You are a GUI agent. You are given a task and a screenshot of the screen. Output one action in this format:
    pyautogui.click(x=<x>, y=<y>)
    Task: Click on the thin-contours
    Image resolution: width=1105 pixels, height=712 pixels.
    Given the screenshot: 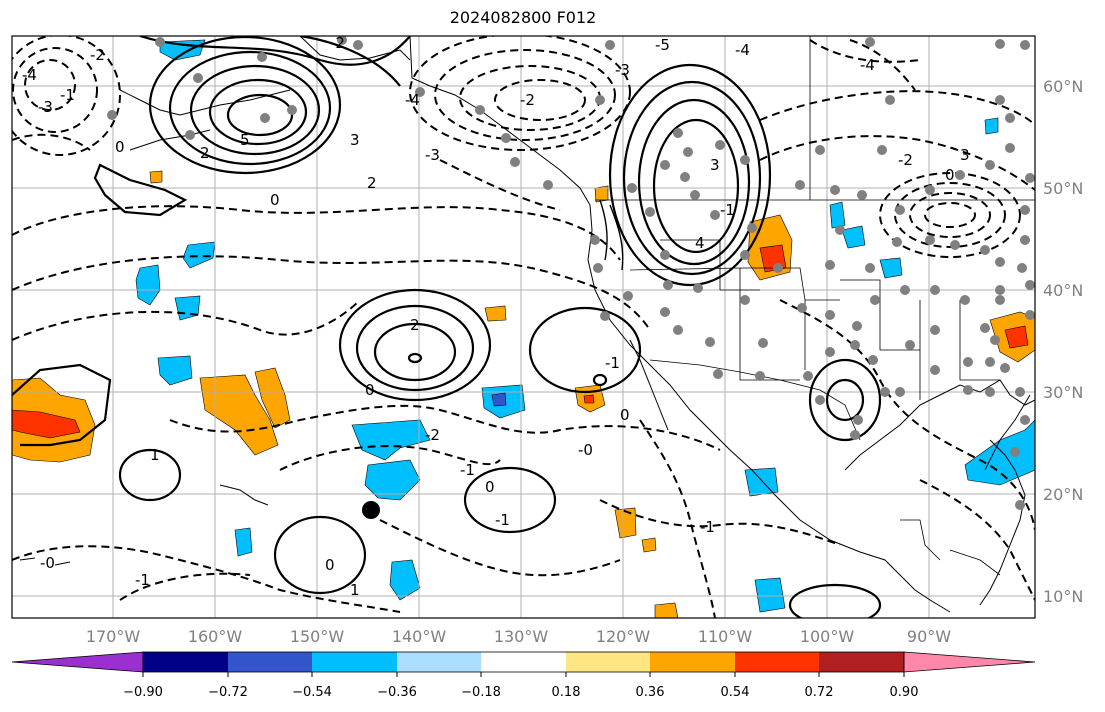 What is the action you would take?
    pyautogui.click(x=611, y=235)
    